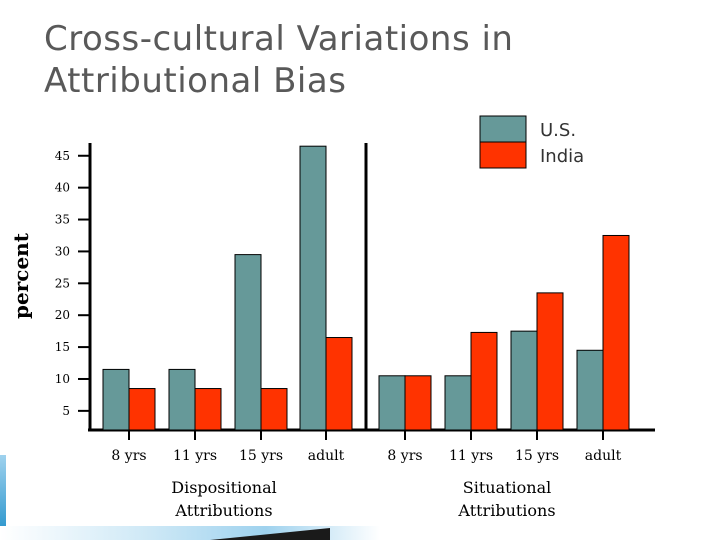  What do you see at coordinates (270, 534) in the screenshot?
I see `decorative-footer-wedge` at bounding box center [270, 534].